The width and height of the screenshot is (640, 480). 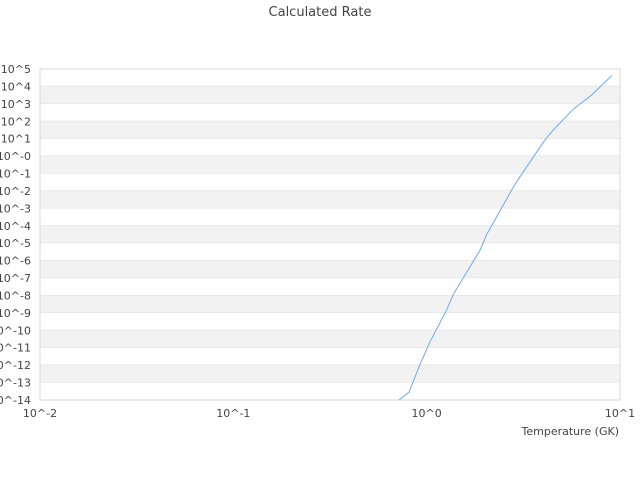 What do you see at coordinates (16, 139) in the screenshot?
I see `y-tick-label: 10^1` at bounding box center [16, 139].